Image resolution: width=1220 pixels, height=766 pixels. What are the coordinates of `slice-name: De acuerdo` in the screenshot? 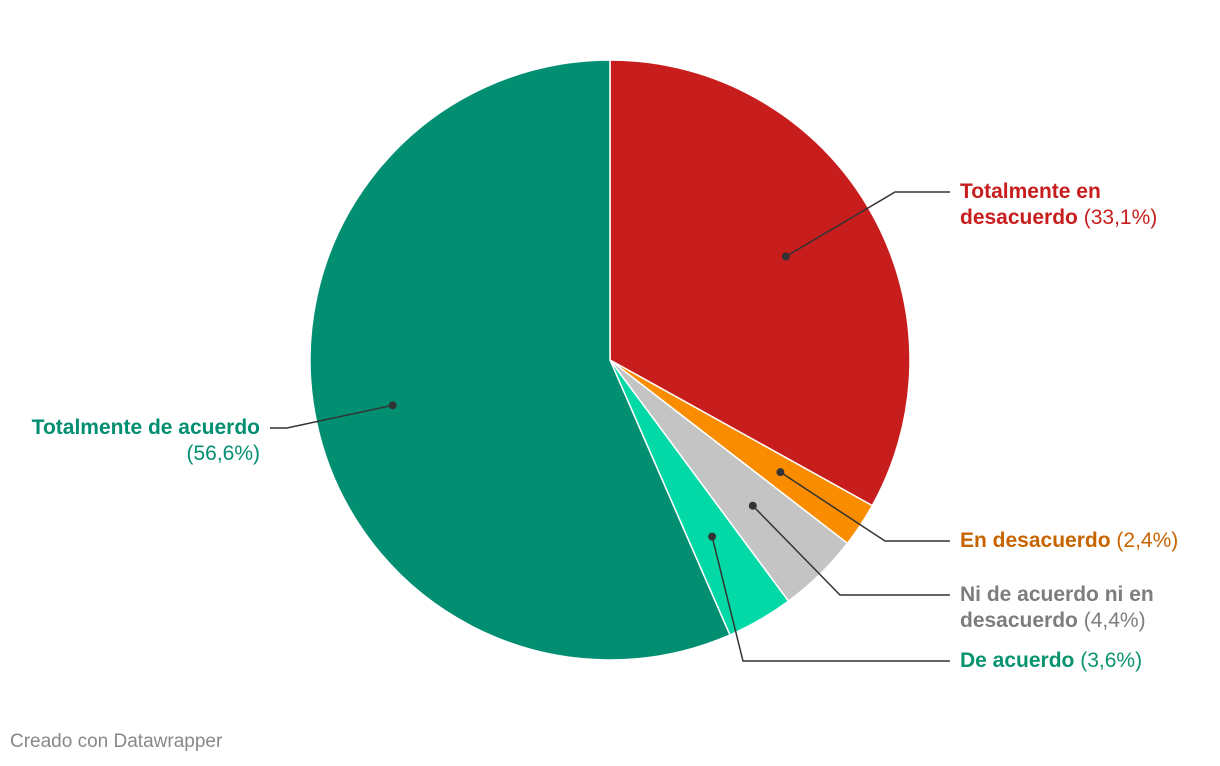 It's located at (1017, 660).